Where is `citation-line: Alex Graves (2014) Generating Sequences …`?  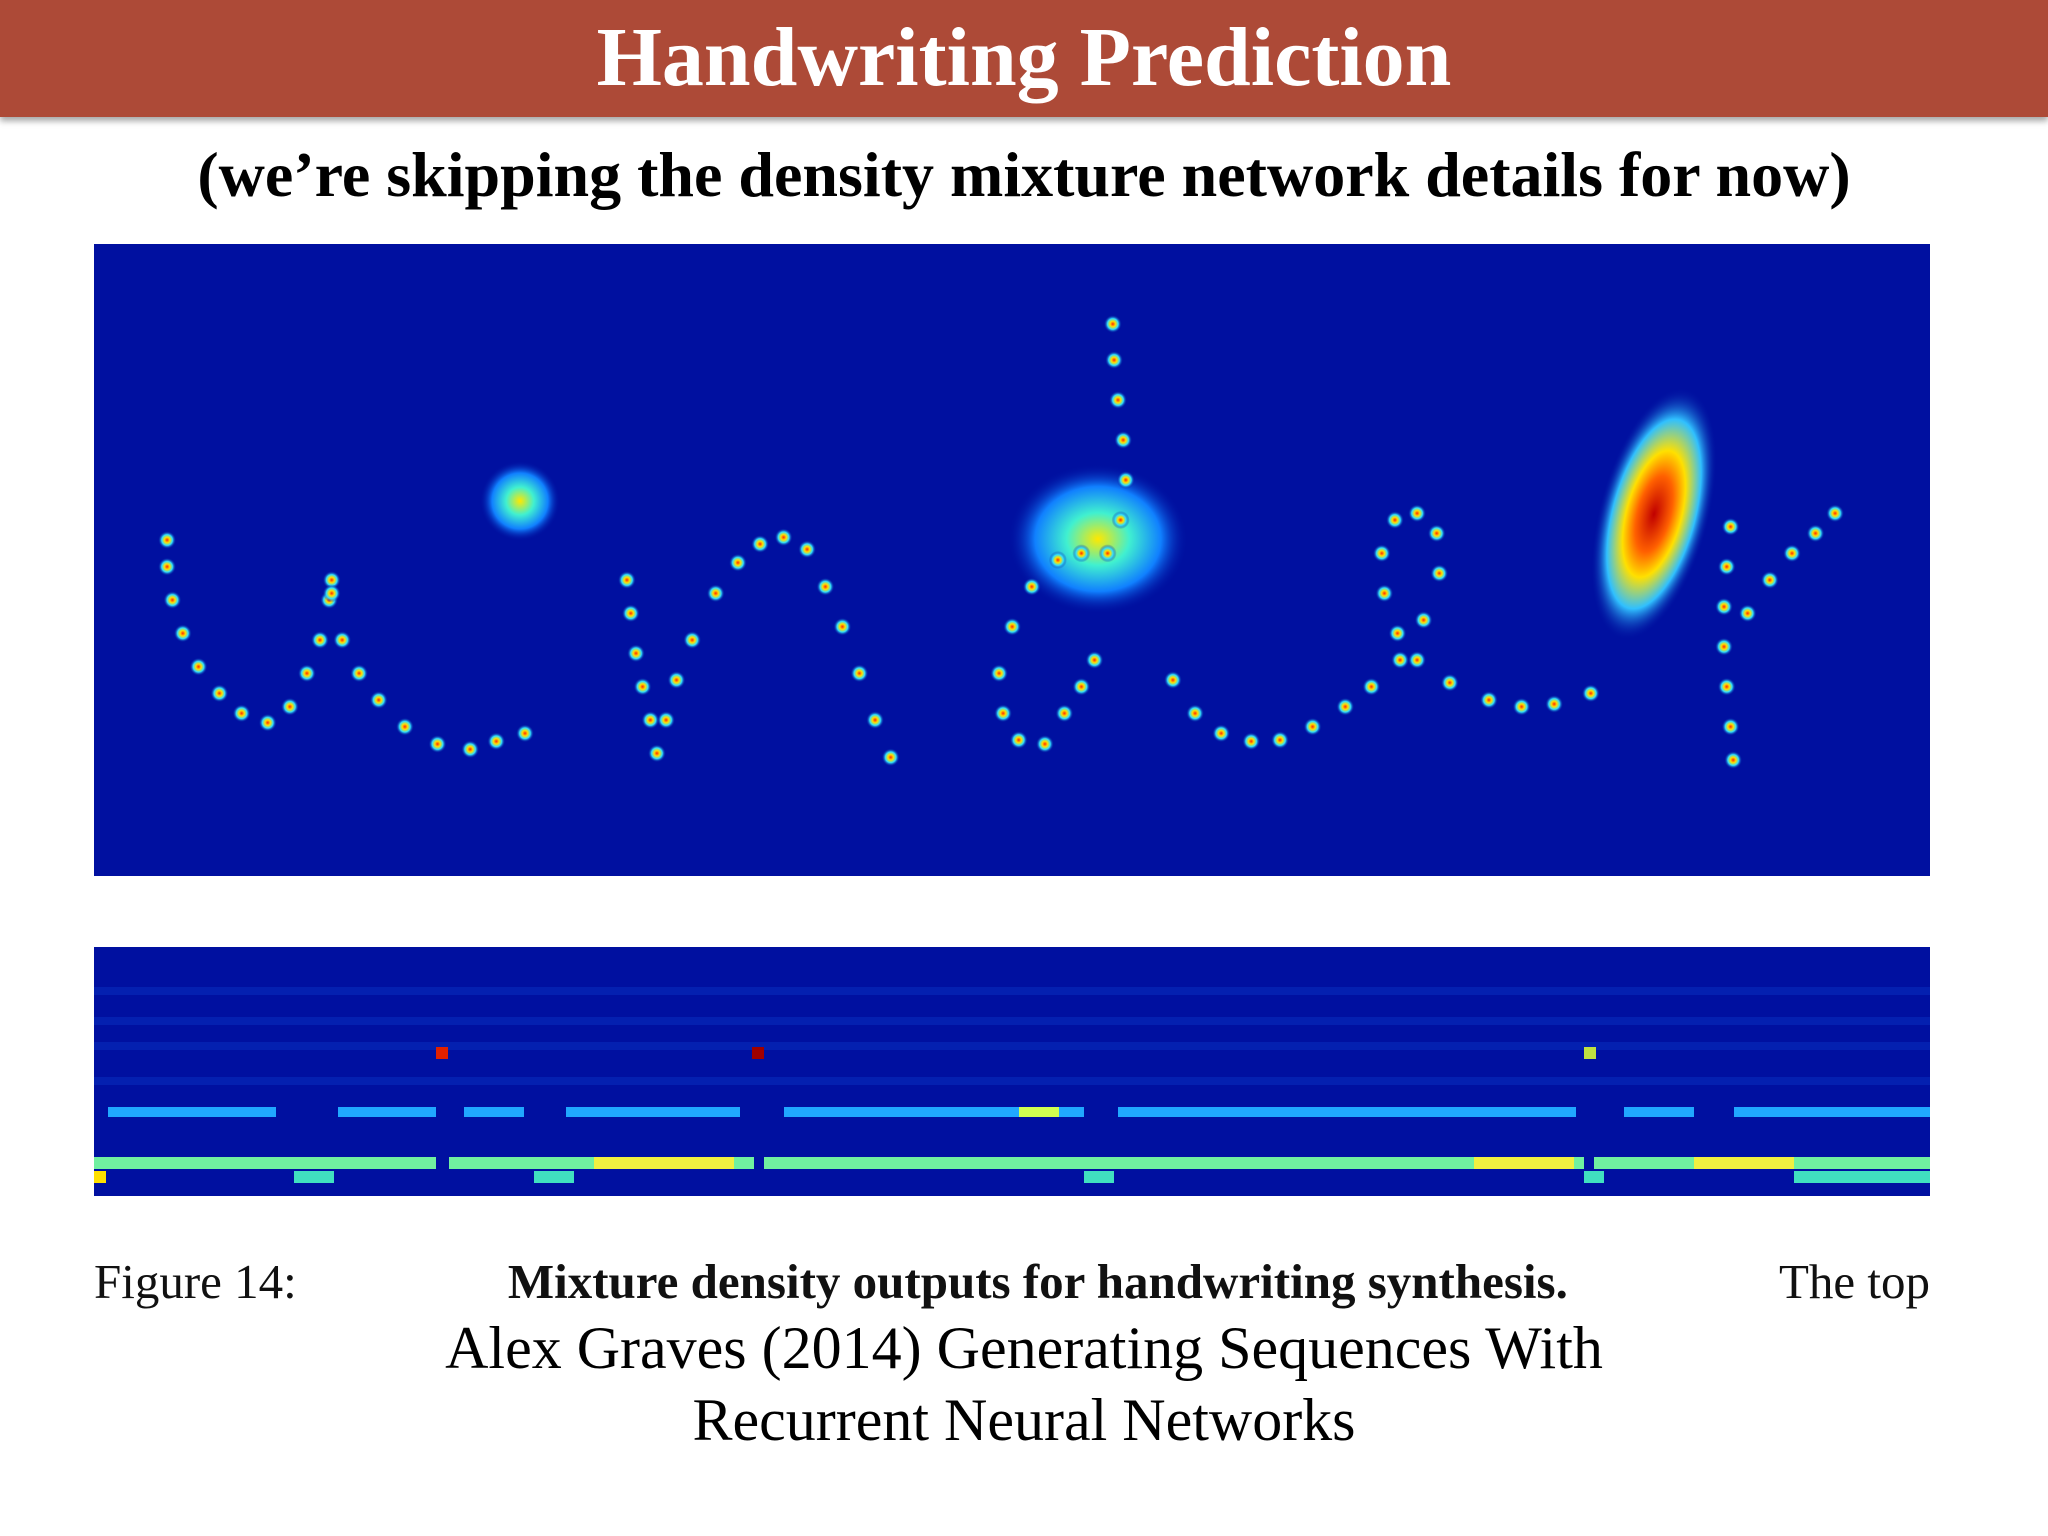 citation-line: Alex Graves (2014) Generating Sequences … is located at coordinates (1024, 1348).